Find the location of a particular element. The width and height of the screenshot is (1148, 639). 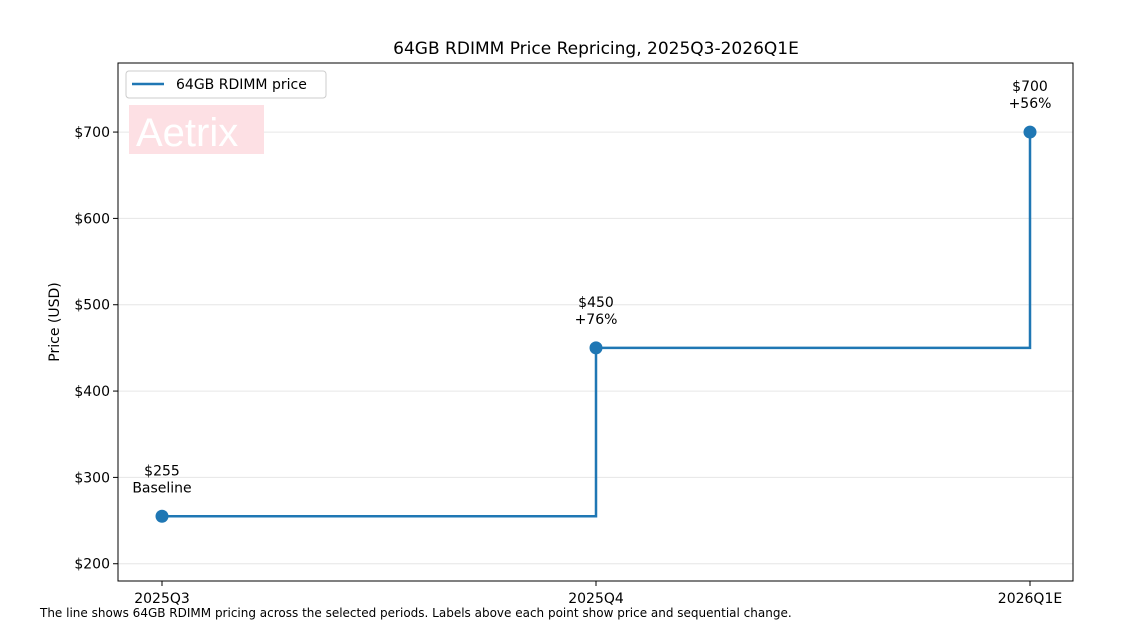

watermark-background is located at coordinates (196, 129).